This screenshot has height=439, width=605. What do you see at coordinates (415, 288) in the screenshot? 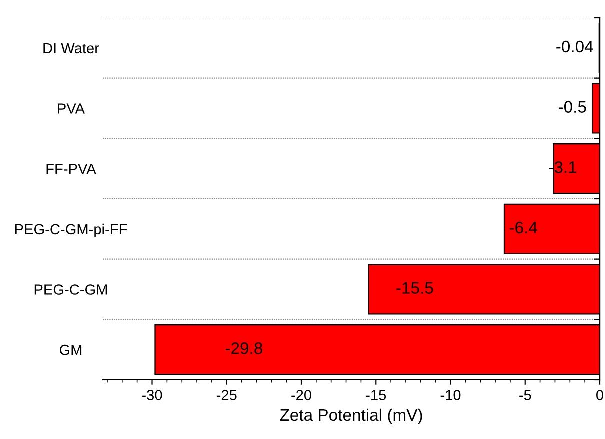
I see `data-label: -15.5` at bounding box center [415, 288].